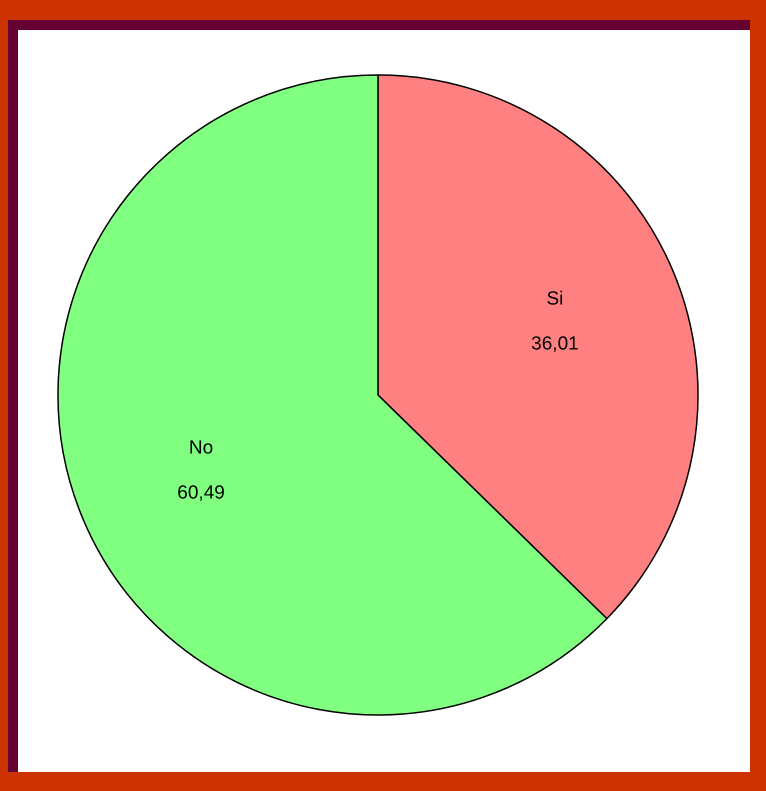 This screenshot has width=766, height=791. I want to click on slice-label: Si, so click(555, 299).